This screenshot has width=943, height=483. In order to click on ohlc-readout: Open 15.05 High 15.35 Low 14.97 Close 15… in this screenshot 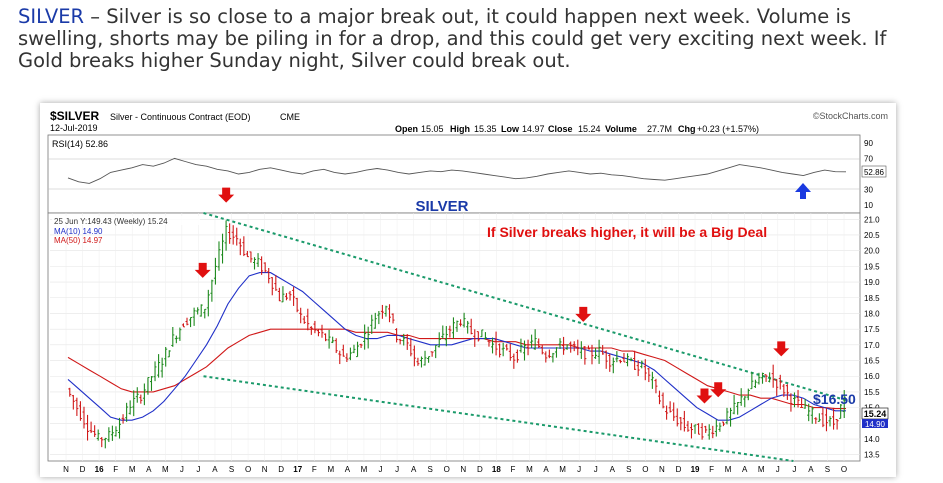, I will do `click(577, 129)`.